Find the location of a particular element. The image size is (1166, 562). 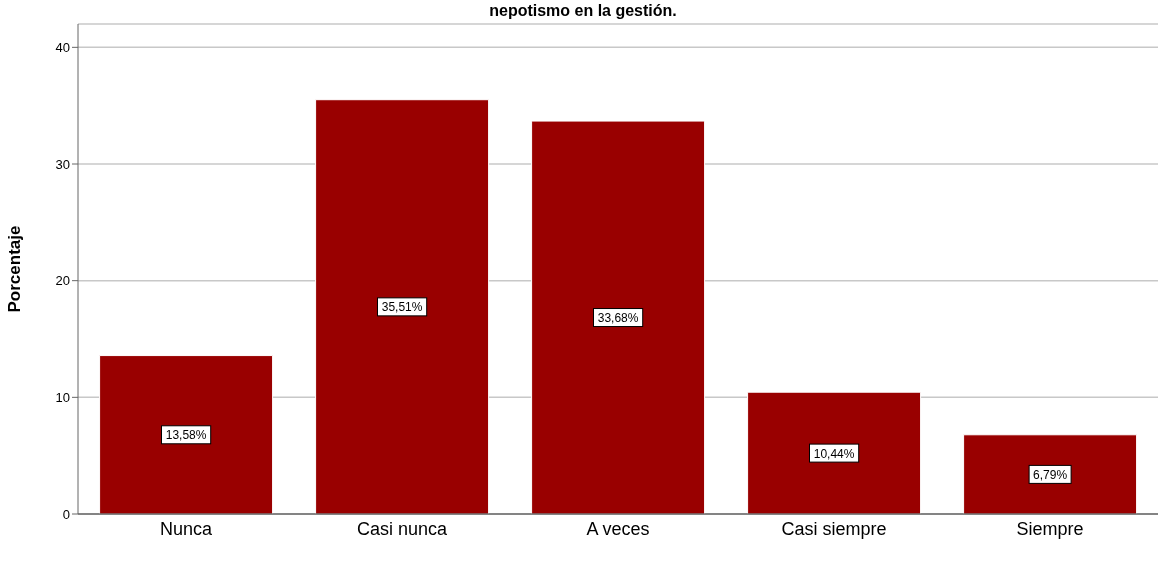

x-tick-label: Casi nunca is located at coordinates (402, 528).